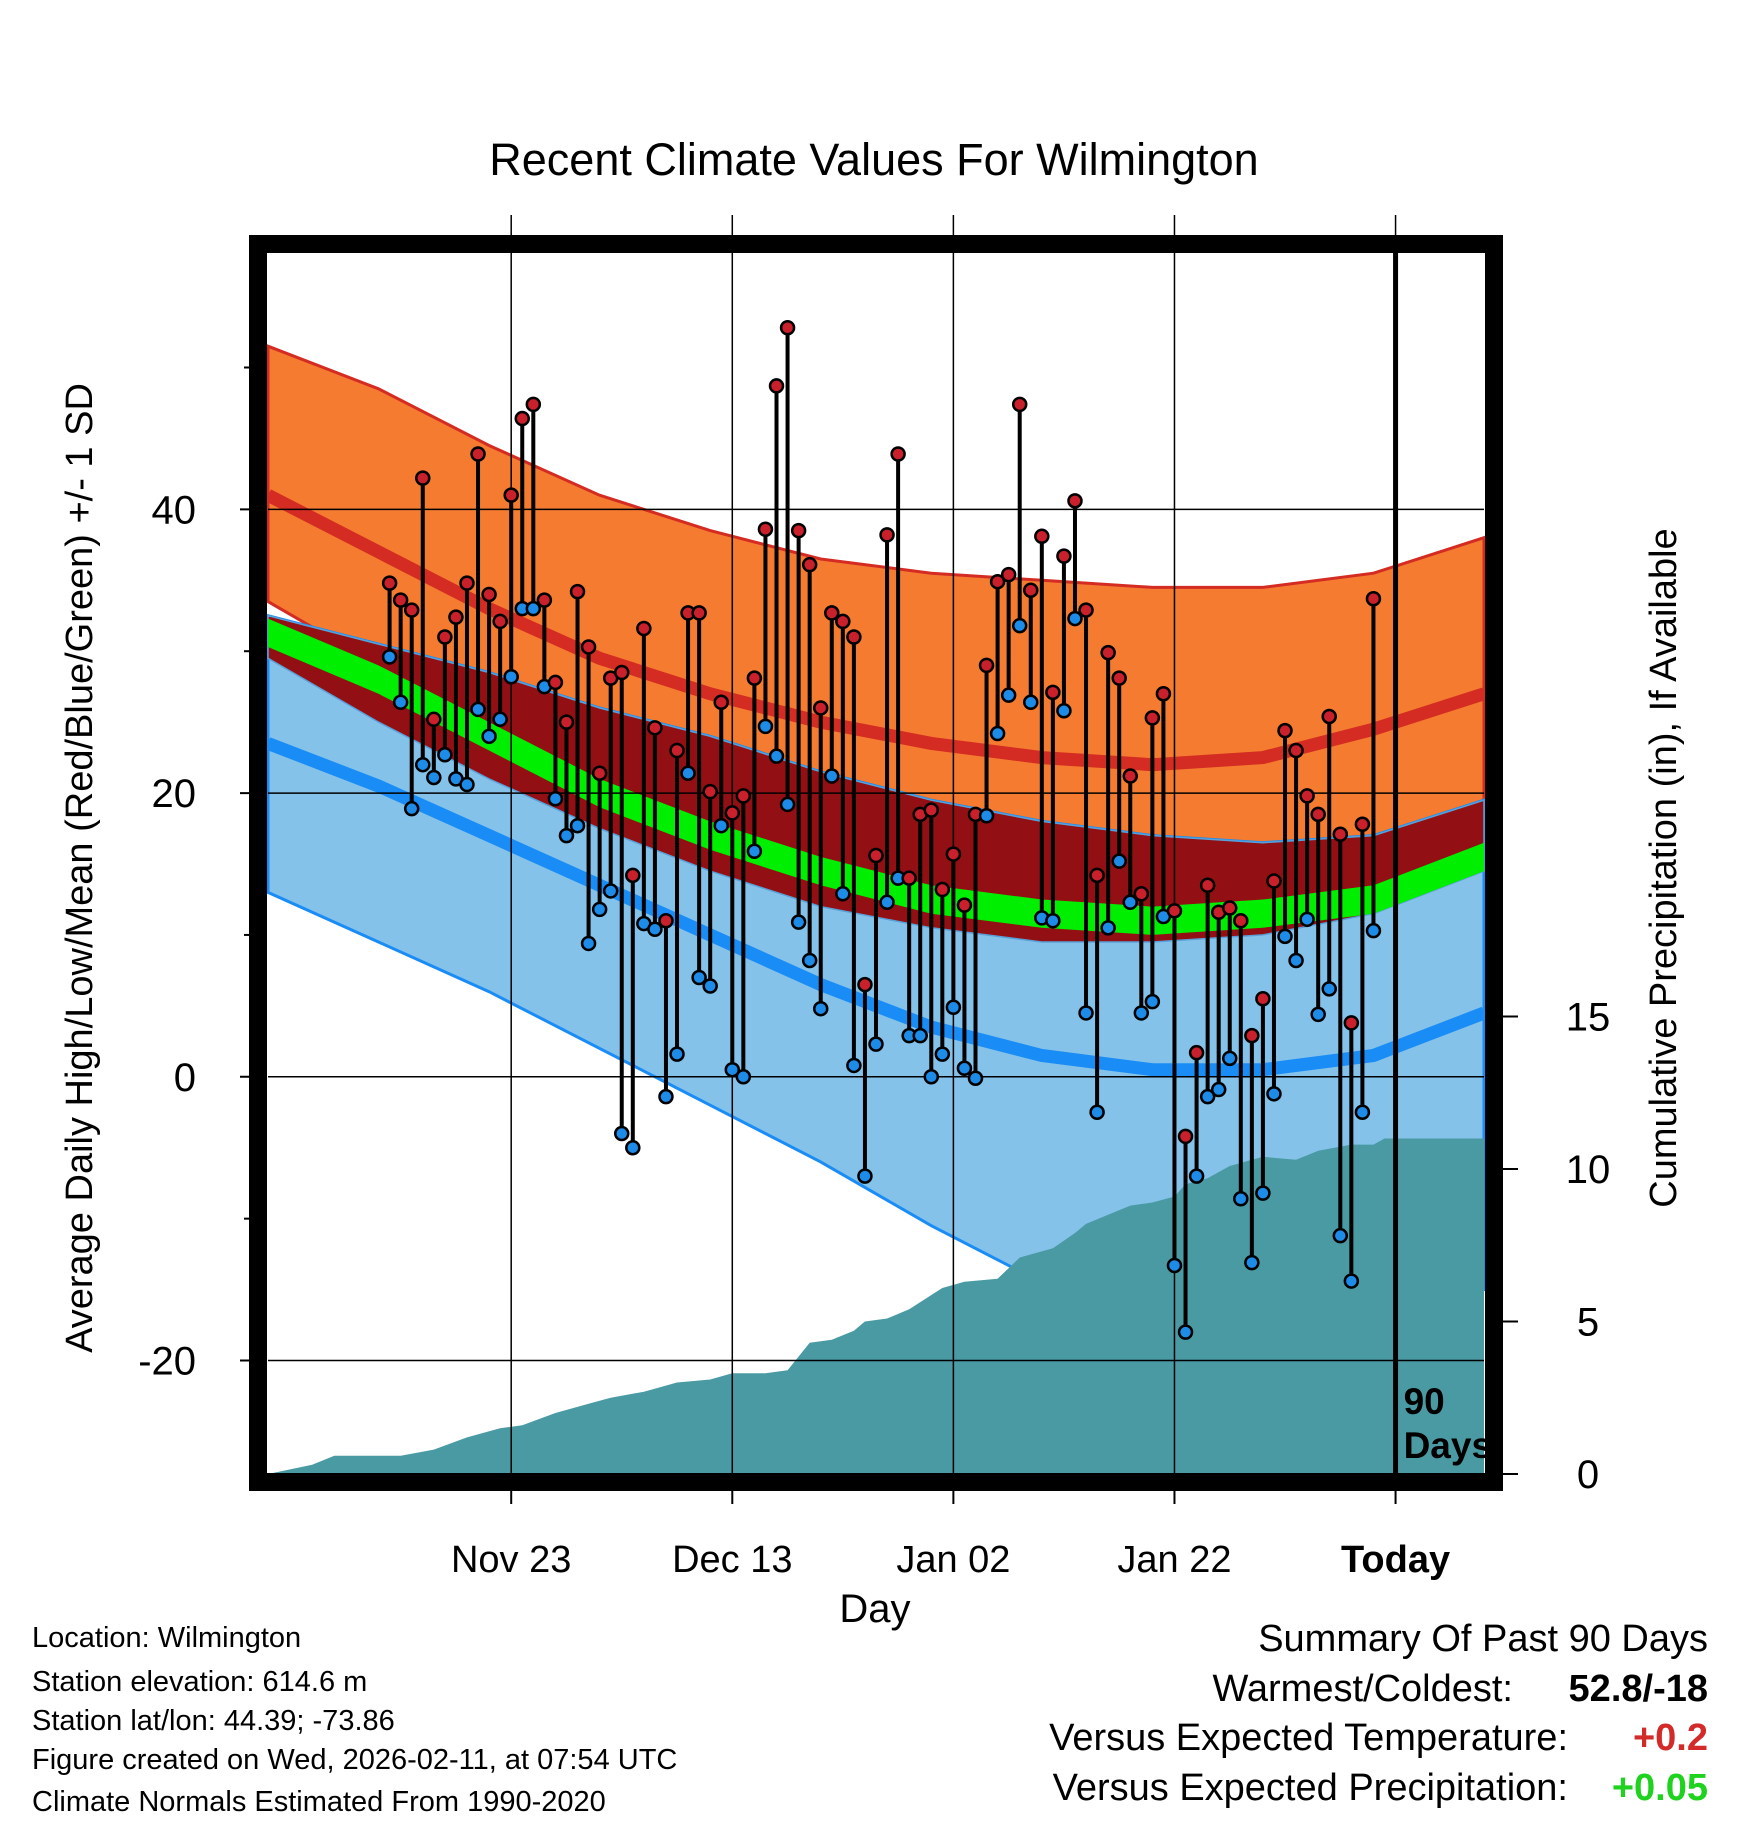 This screenshot has width=1748, height=1828. Describe the element at coordinates (213, 1721) in the screenshot. I see `latlon-text: Station lat/lon: 44.39; -73.86` at that location.